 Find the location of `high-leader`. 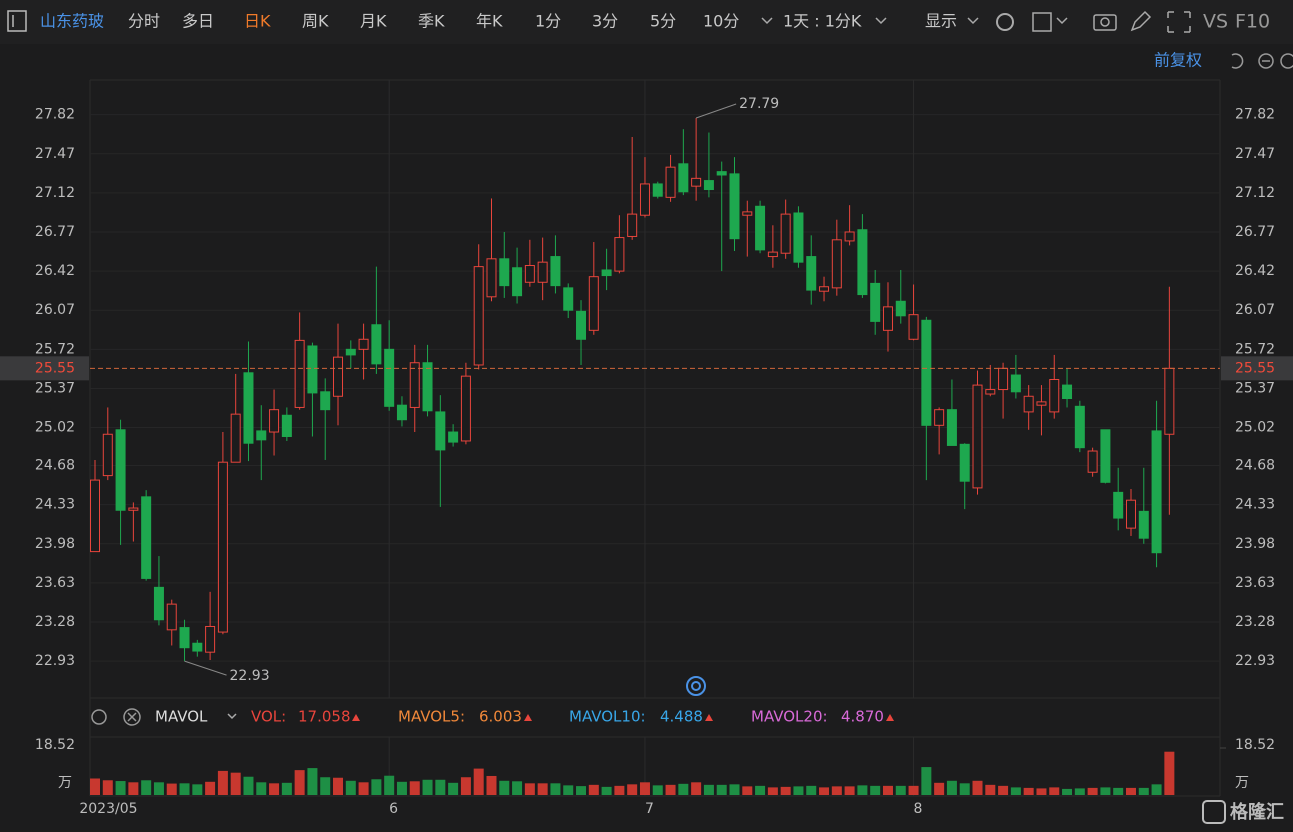

high-leader is located at coordinates (716, 111).